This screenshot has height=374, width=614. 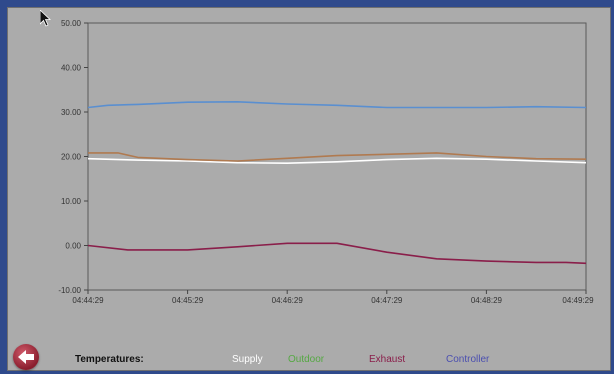 I want to click on legend-item-supply: Supply, so click(x=247, y=359).